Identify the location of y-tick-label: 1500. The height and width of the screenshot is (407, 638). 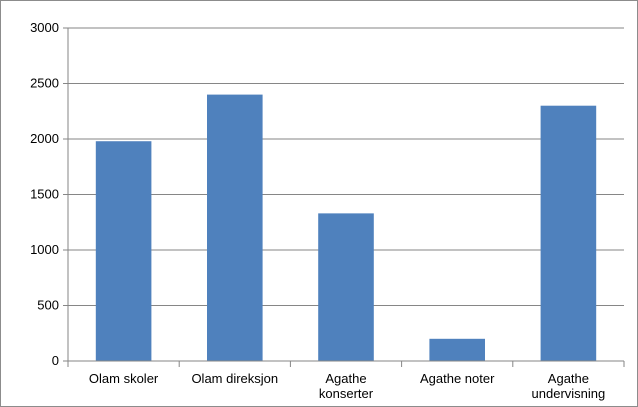
(44, 194).